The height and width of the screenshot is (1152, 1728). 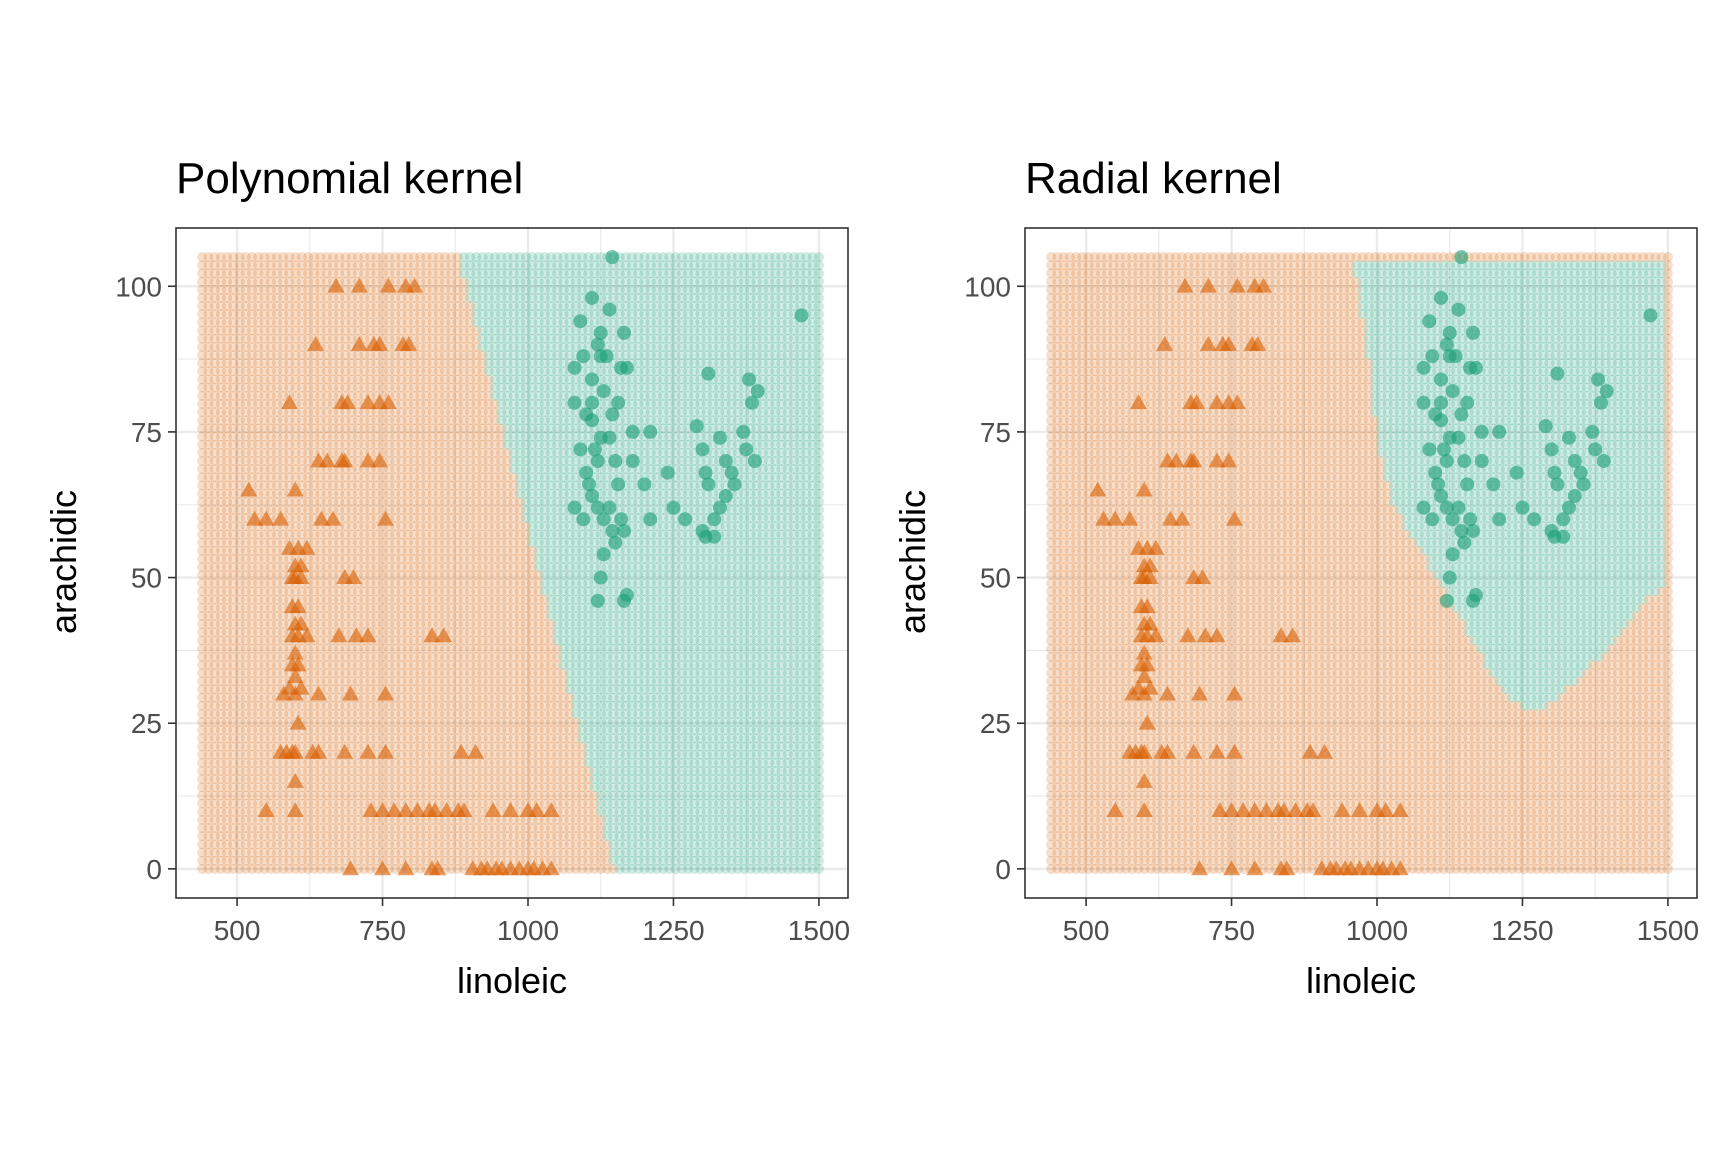 What do you see at coordinates (349, 178) in the screenshot?
I see `panel-title: Polynomial kernel` at bounding box center [349, 178].